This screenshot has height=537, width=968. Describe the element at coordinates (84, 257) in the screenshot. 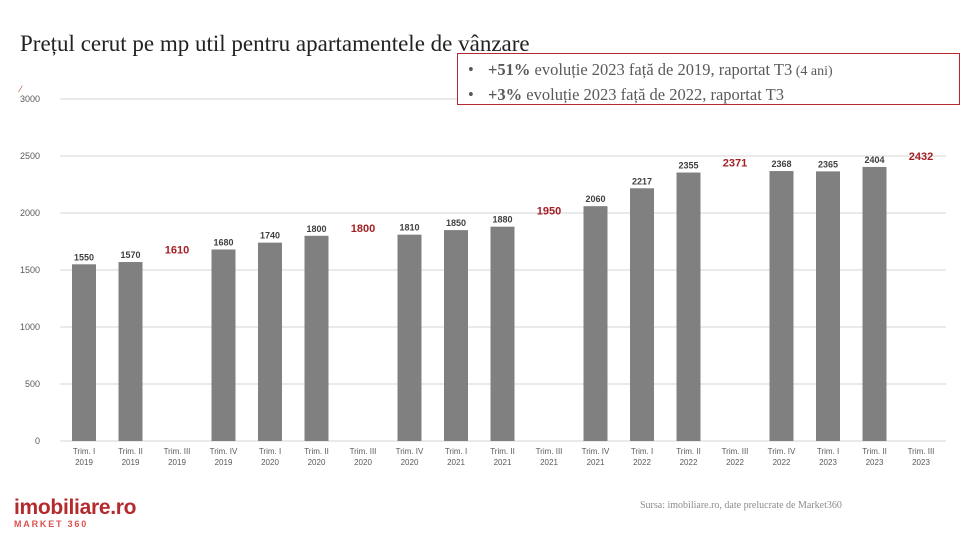

I see `data-label: 1550` at that location.